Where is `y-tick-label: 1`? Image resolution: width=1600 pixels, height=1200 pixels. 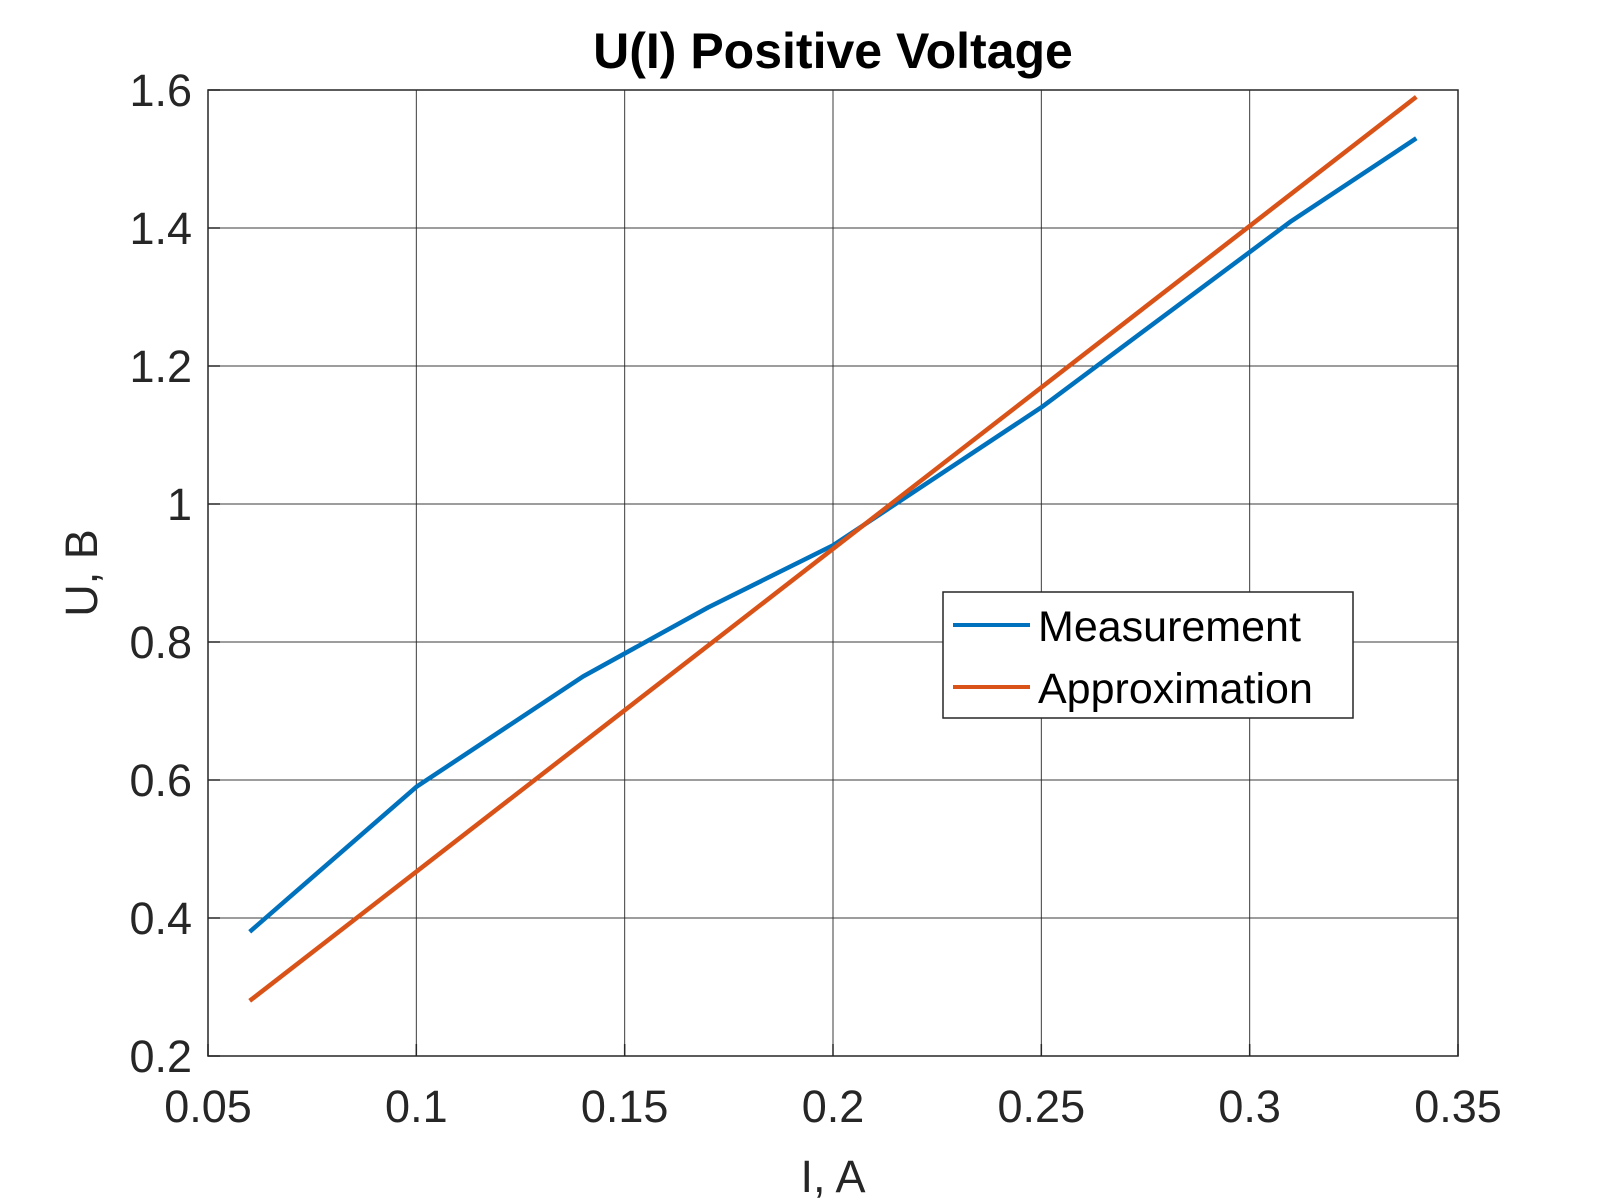
y-tick-label: 1 is located at coordinates (179, 504).